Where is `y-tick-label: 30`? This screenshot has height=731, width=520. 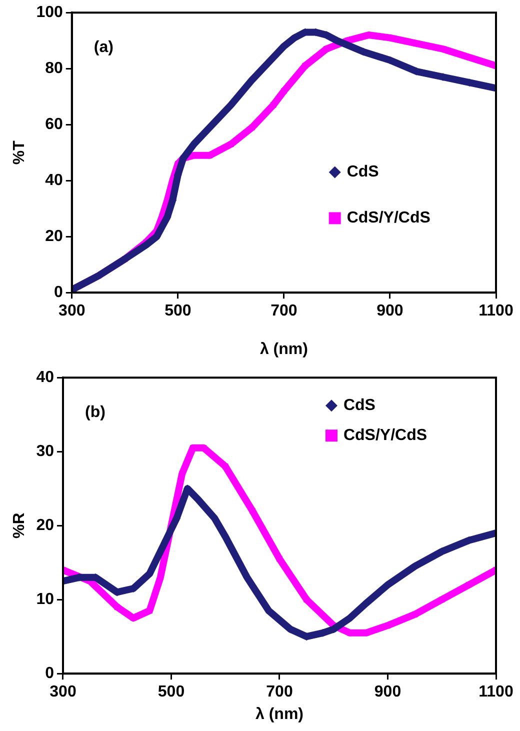 y-tick-label: 30 is located at coordinates (45, 451).